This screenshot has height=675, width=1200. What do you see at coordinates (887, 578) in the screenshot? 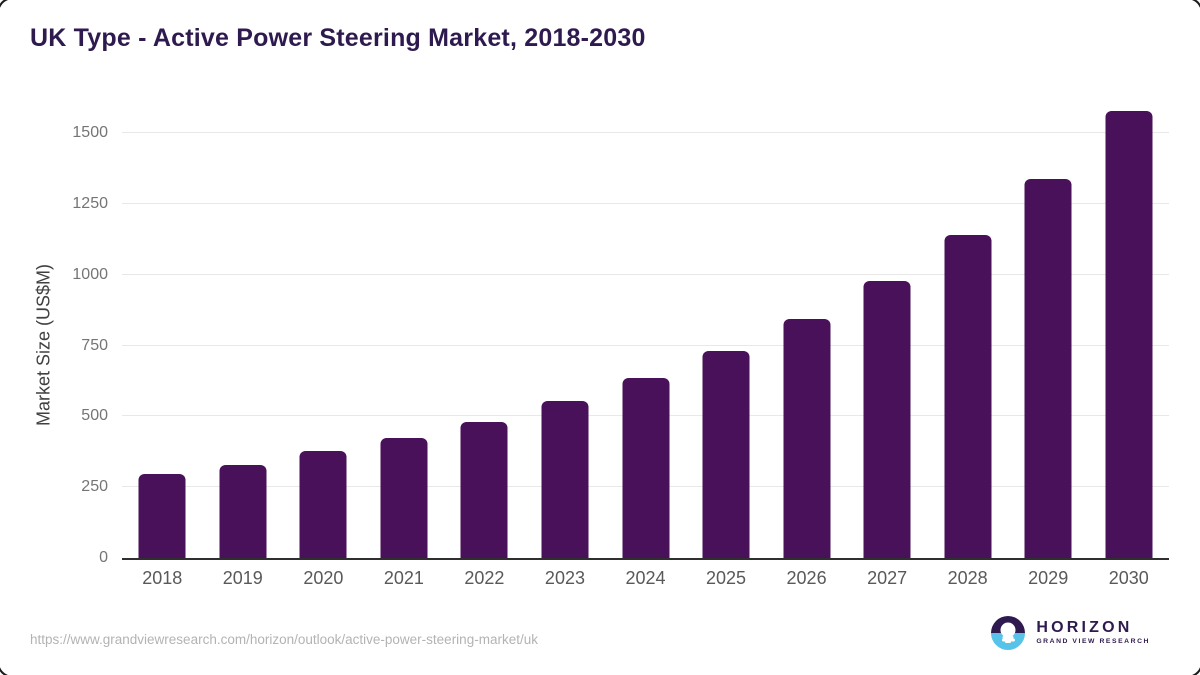
I see `x-axis-label-2027: 2027` at bounding box center [887, 578].